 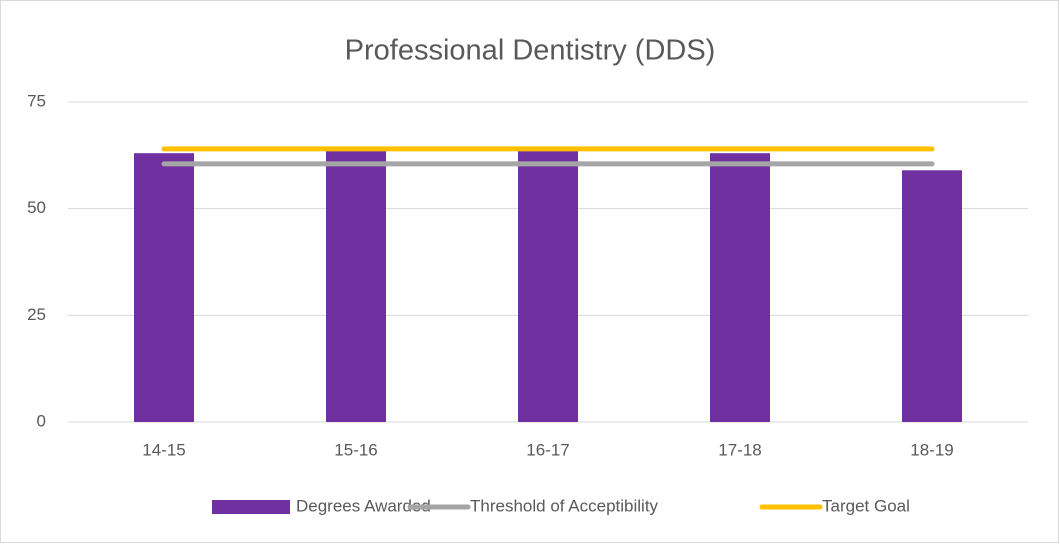 What do you see at coordinates (41, 420) in the screenshot?
I see `y-tick-label: 0` at bounding box center [41, 420].